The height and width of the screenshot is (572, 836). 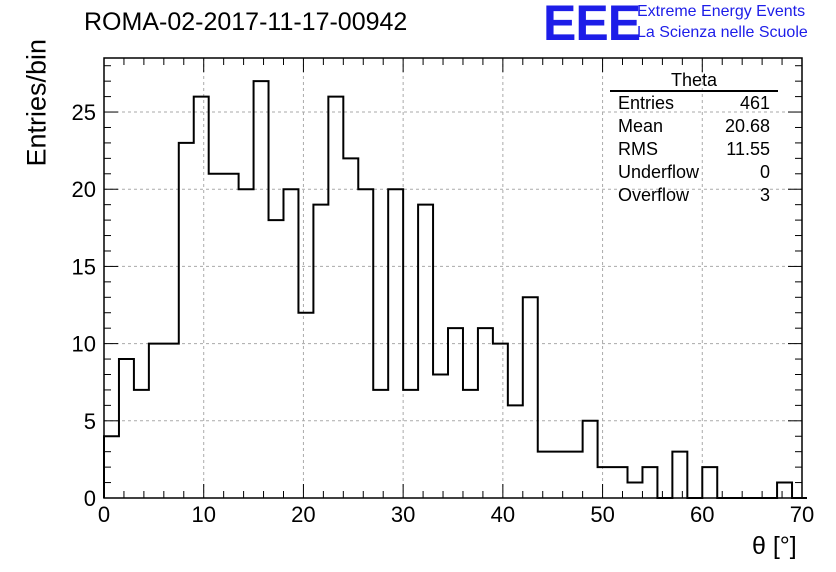 I want to click on stats-label: Entries, so click(x=646, y=103).